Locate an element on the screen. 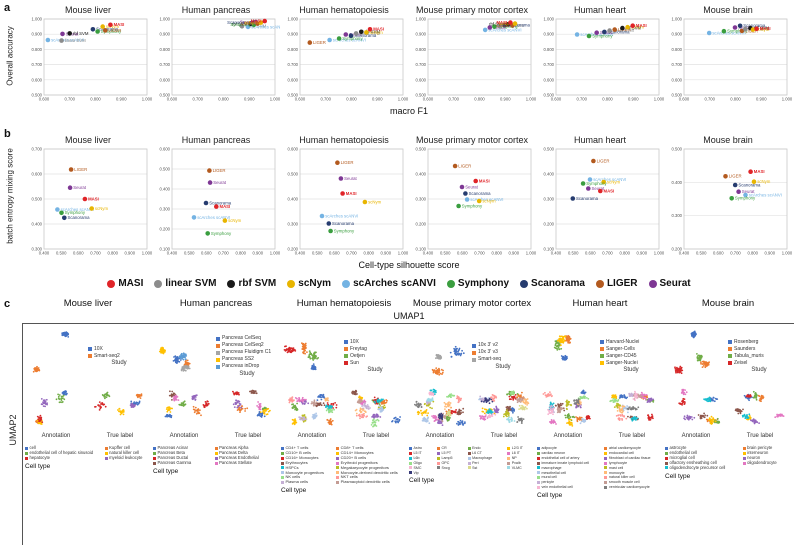 This screenshot has height=552, width=798. celltype-legend-label: mast cell is located at coordinates (616, 467).